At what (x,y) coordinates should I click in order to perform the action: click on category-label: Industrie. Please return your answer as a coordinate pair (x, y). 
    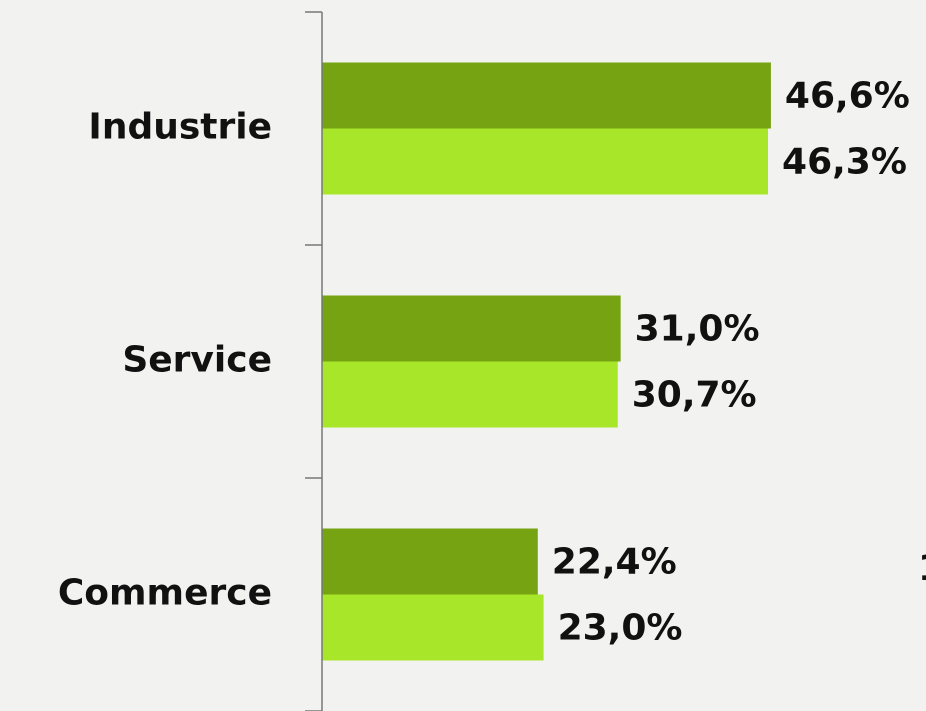
    Looking at the image, I should click on (180, 127).